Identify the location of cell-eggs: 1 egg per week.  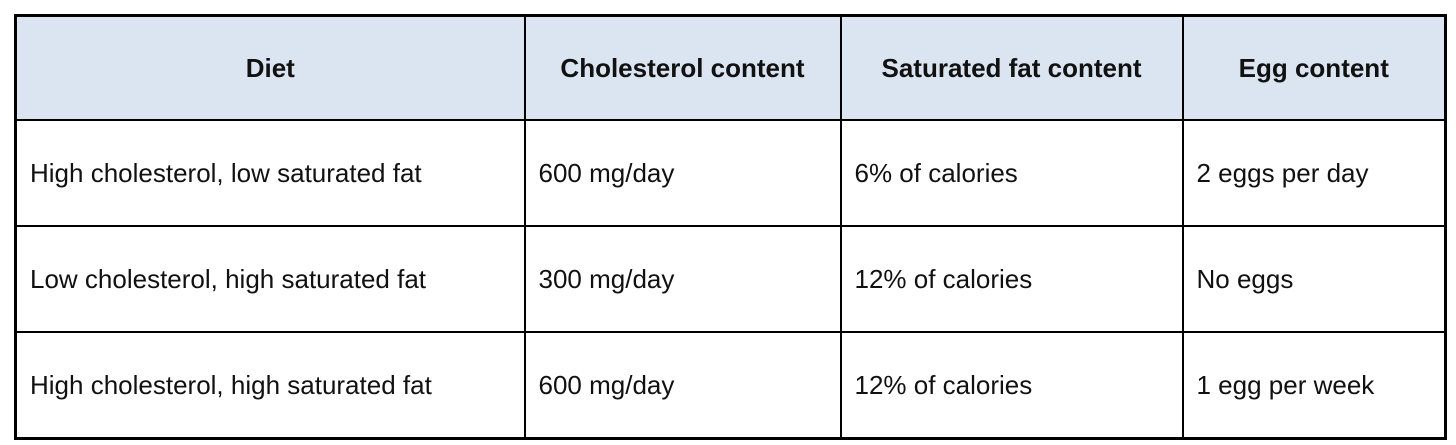
(1314, 385).